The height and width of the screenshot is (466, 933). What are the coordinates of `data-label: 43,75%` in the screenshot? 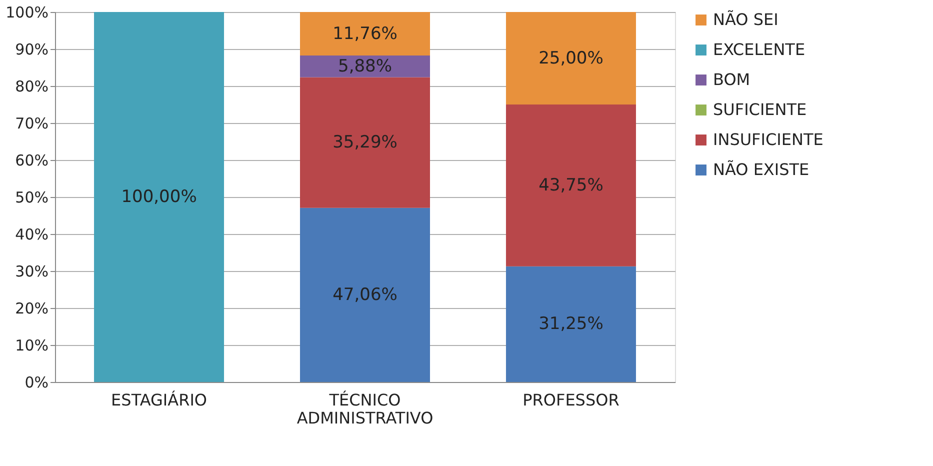 It's located at (571, 185).